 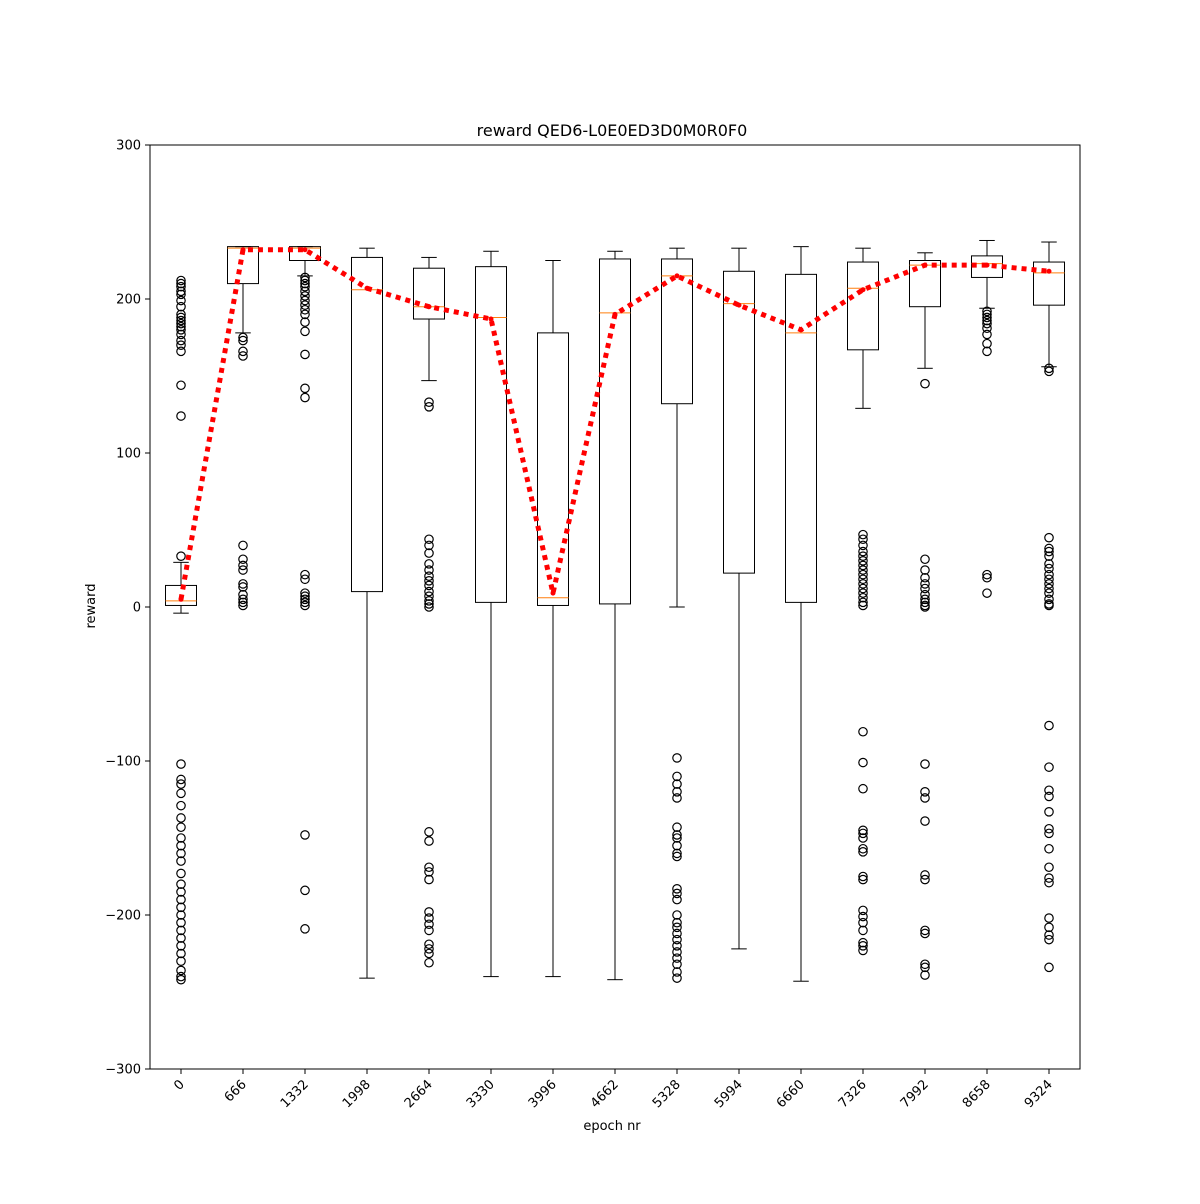 What do you see at coordinates (612, 1126) in the screenshot?
I see `x-axis-label: epoch nr` at bounding box center [612, 1126].